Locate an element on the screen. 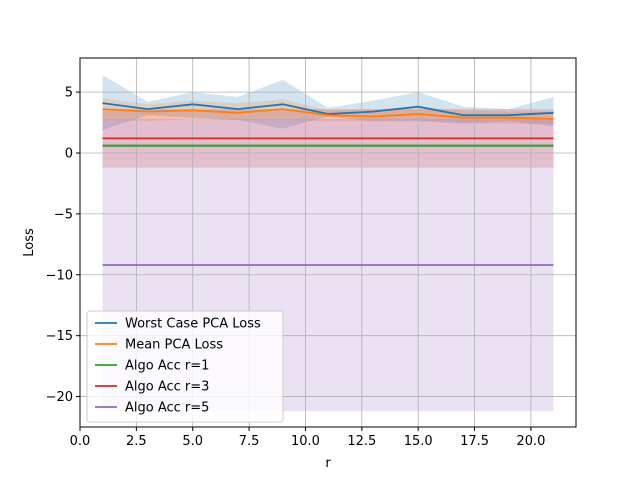  x-tick-label-2: 5.0 is located at coordinates (192, 441).